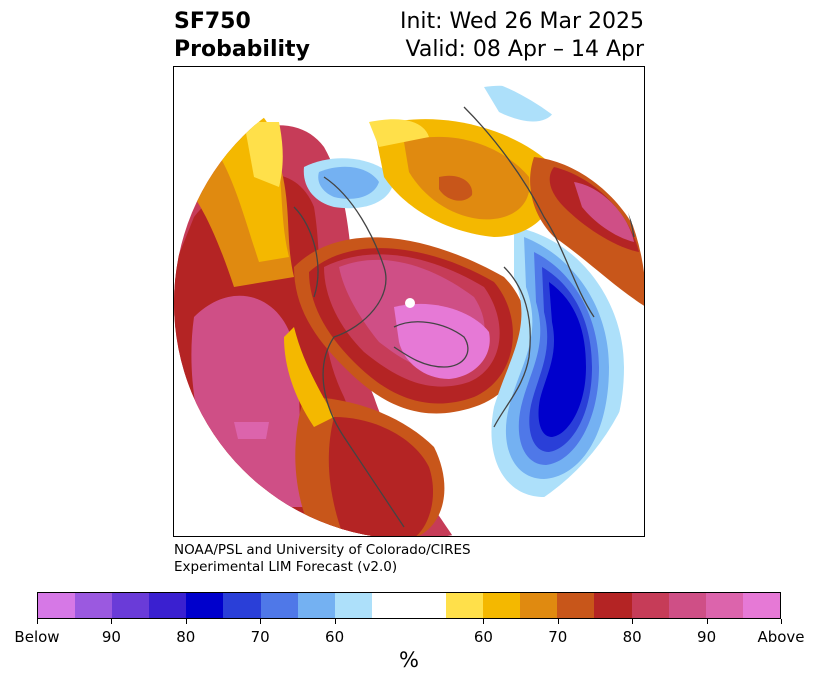 This screenshot has height=686, width=819. Describe the element at coordinates (525, 49) in the screenshot. I see `valid-range: Valid: 08 Apr – 14 Apr` at that location.